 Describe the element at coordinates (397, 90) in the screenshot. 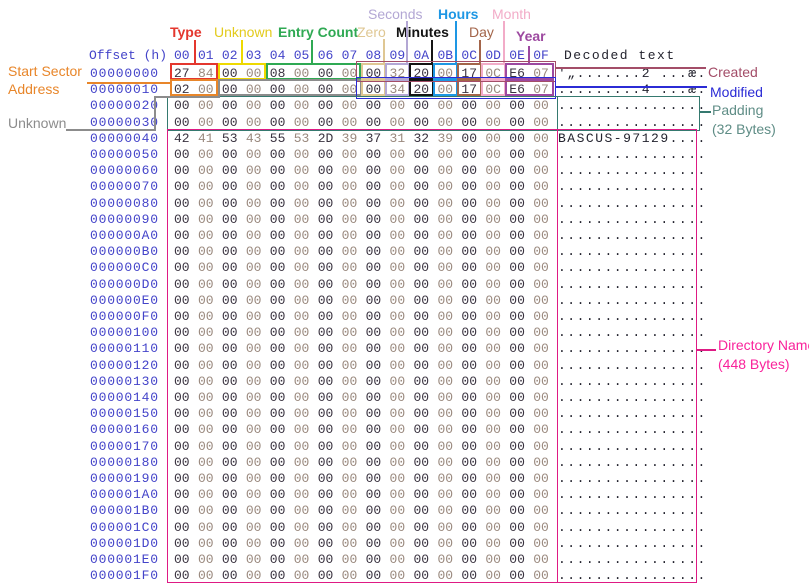

I see `byte-cell: 34` at that location.